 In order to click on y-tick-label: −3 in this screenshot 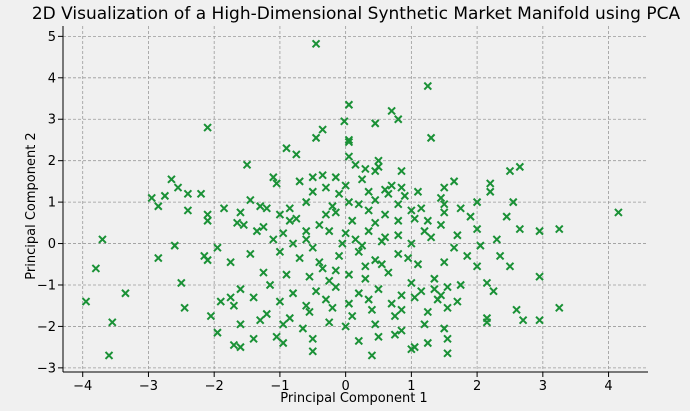, I will do `click(46, 368)`.